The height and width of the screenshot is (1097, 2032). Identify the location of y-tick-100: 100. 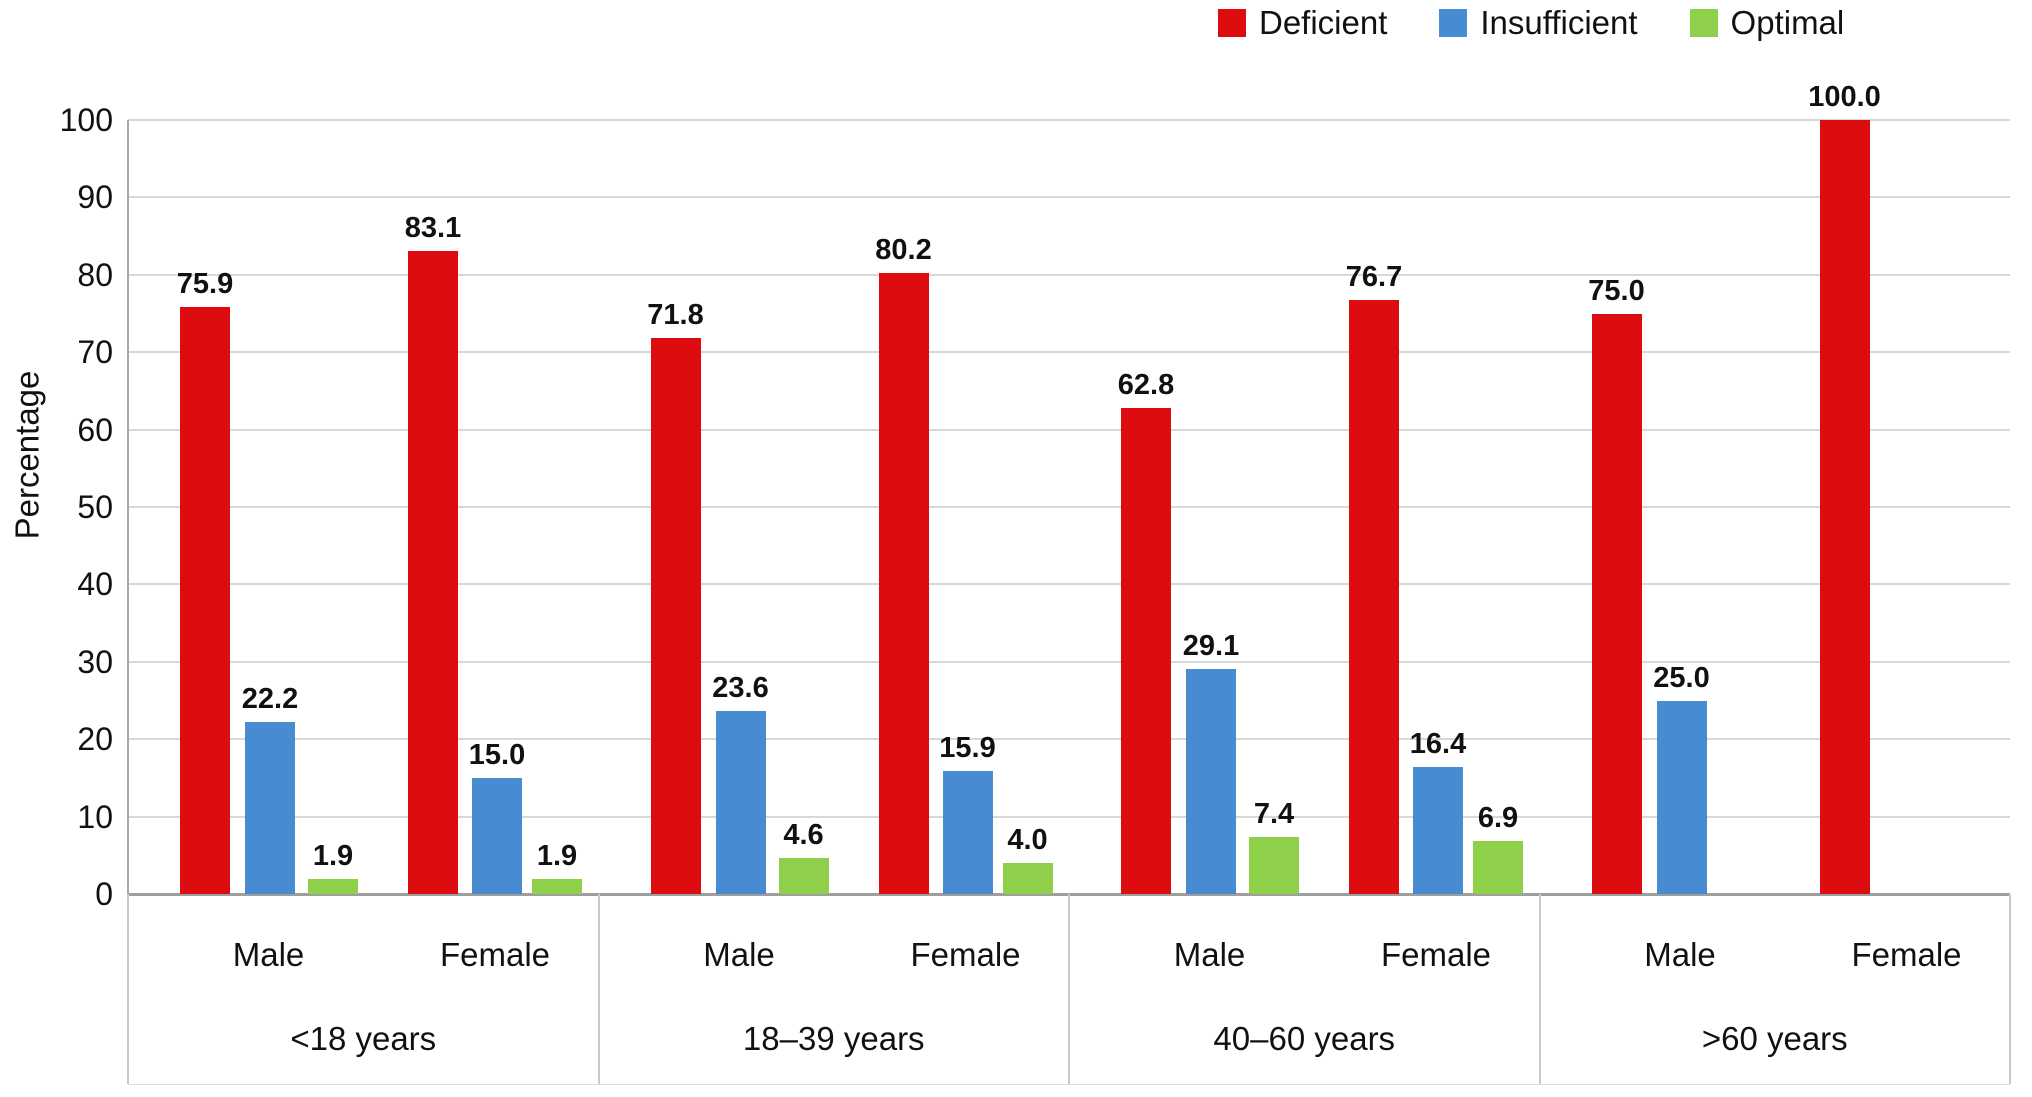
(86, 120).